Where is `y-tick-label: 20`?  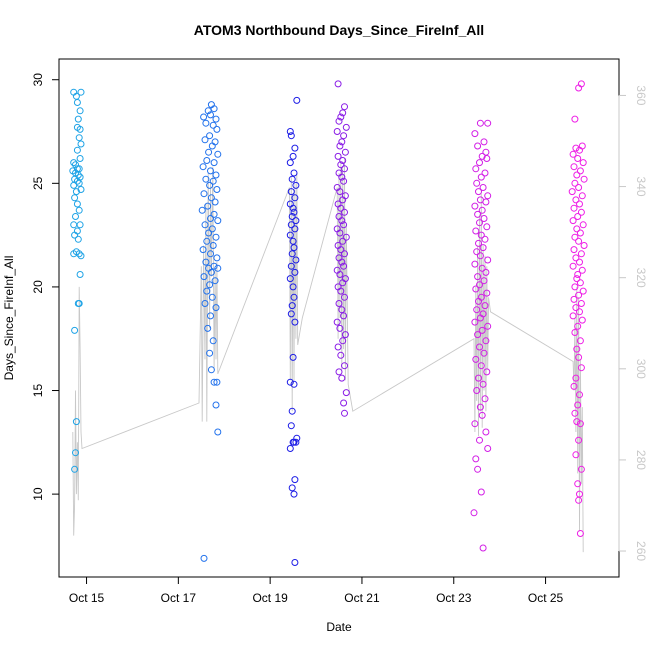
y-tick-label: 20 is located at coordinates (38, 287).